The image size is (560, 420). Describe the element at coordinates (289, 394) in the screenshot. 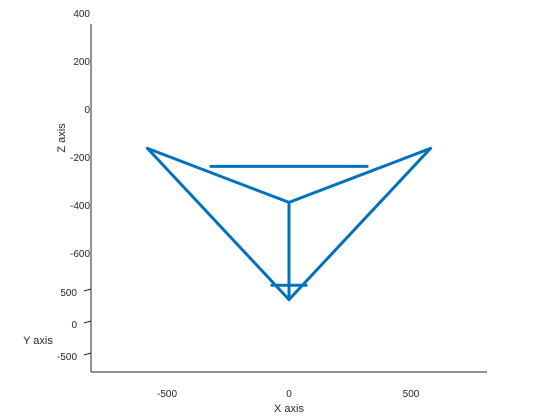

I see `x-tick-label: 0` at that location.